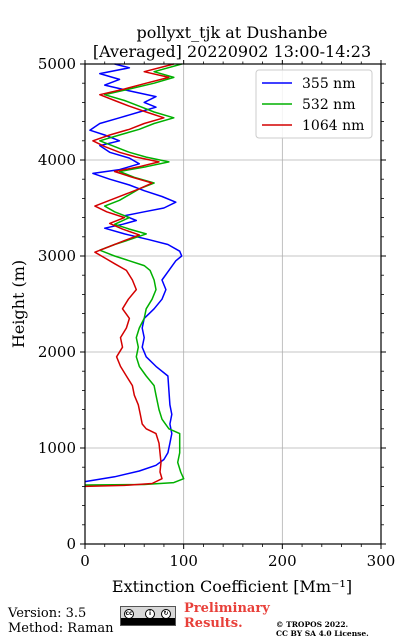 Image resolution: width=400 pixels, height=640 pixels. I want to click on x-tick-label: 100, so click(183, 561).